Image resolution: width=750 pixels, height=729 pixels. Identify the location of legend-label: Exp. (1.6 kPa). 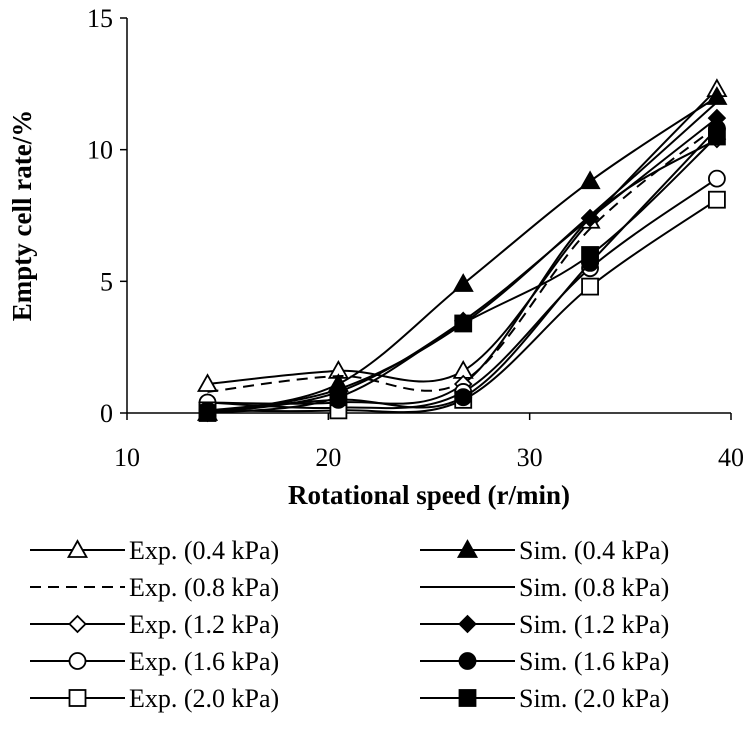
(204, 661).